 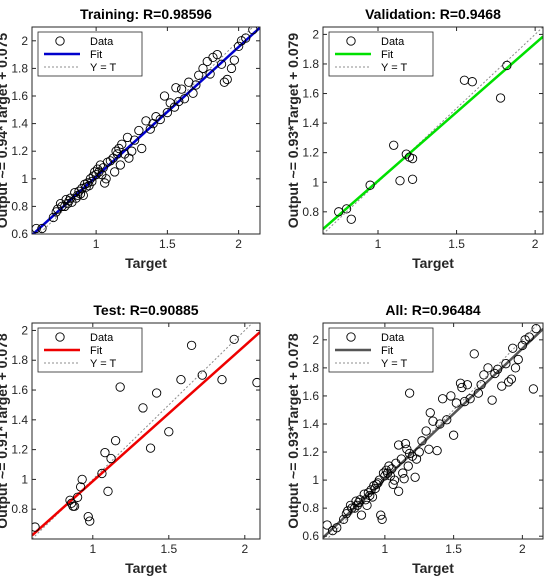 I want to click on legend-marker-data, so click(x=351, y=41).